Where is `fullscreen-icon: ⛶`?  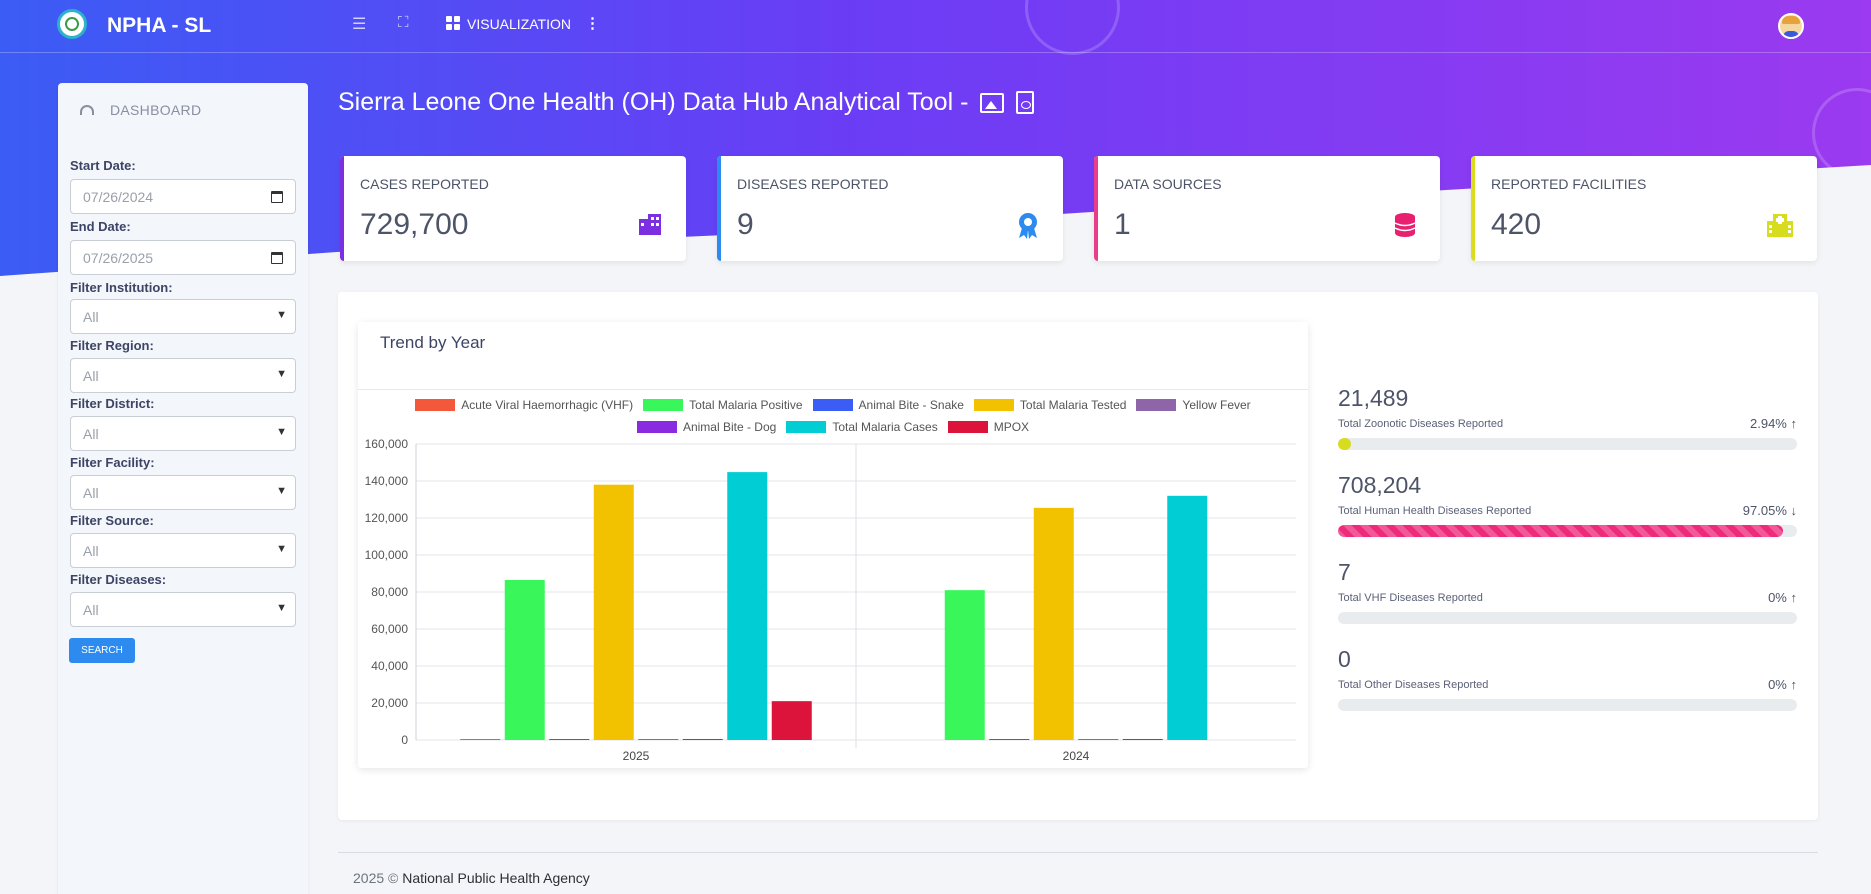
fullscreen-icon: ⛶ is located at coordinates (403, 22).